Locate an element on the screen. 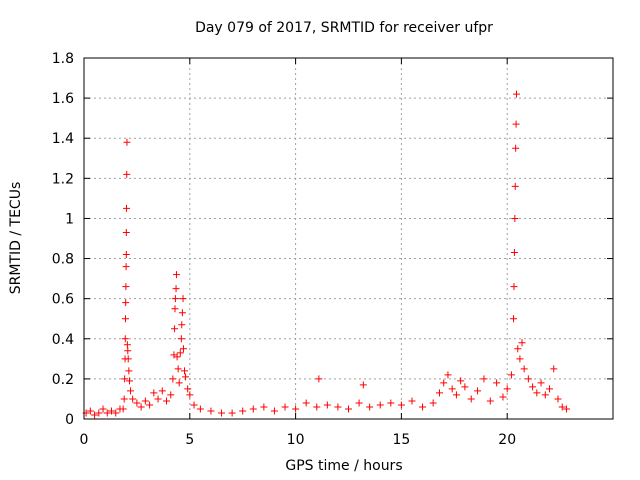 This screenshot has width=640, height=480. y-tick-label: 0.8 is located at coordinates (63, 260).